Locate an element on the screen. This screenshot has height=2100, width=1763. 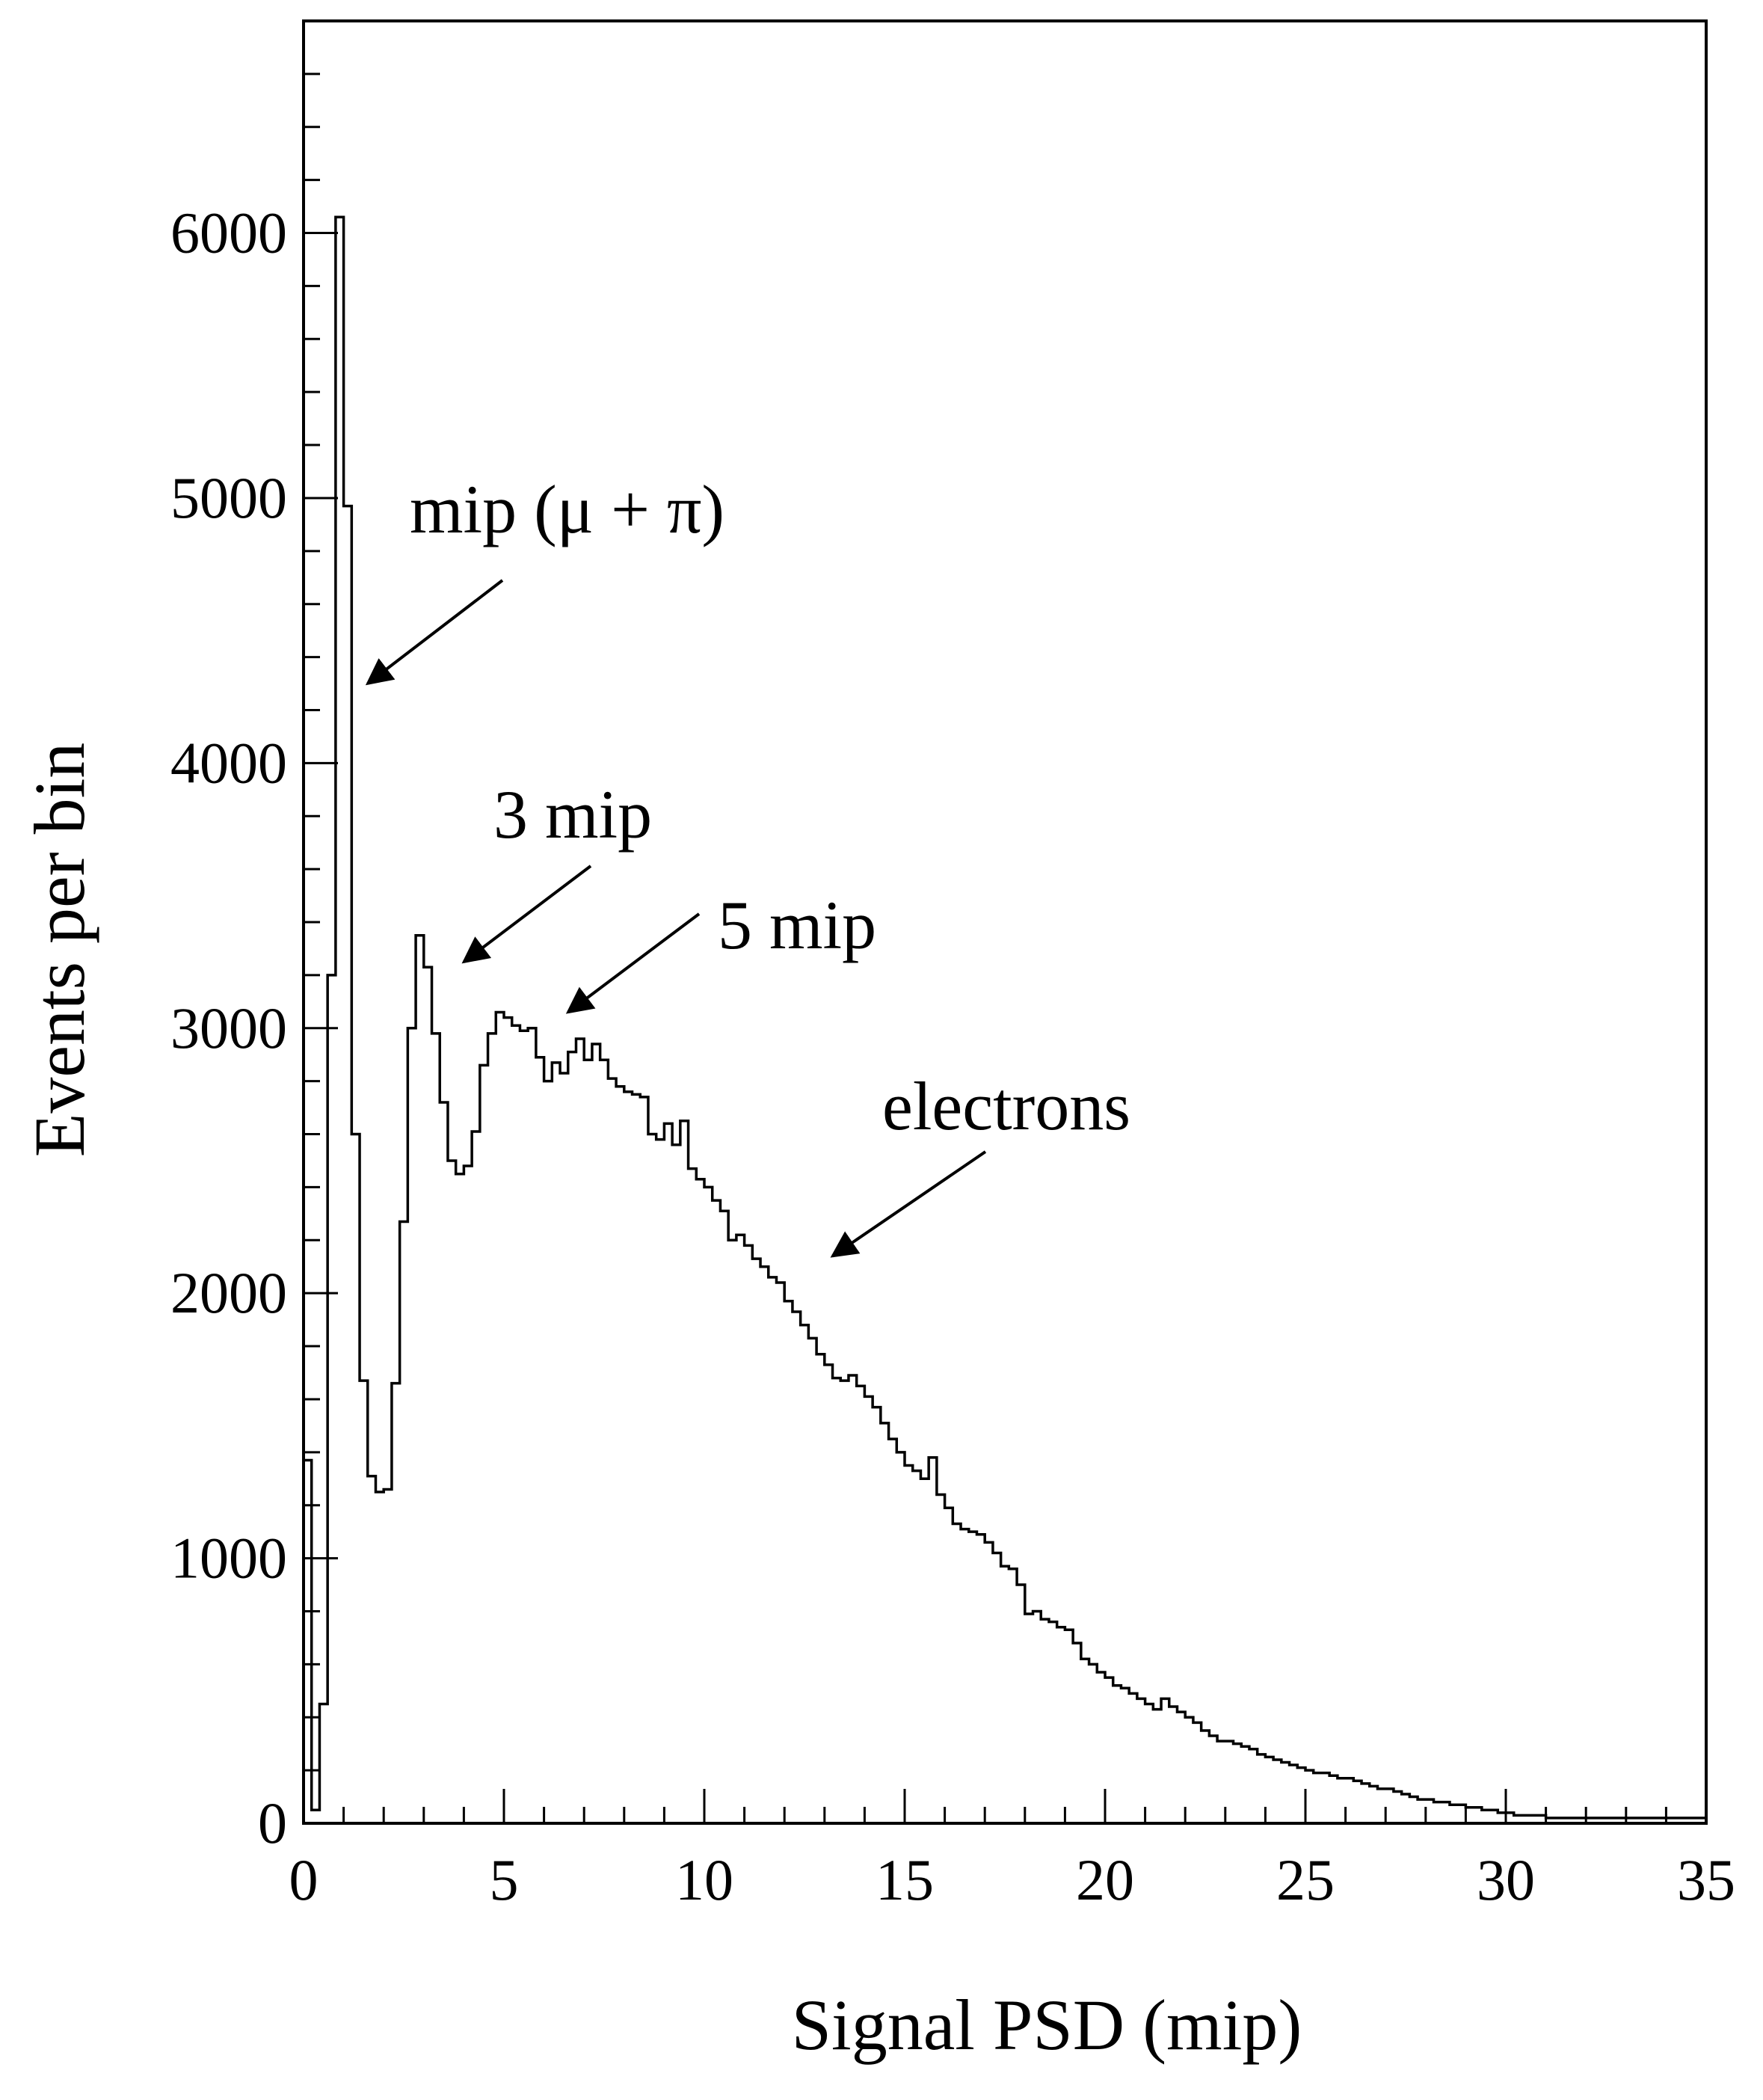
y-tick-label: 6000 is located at coordinates (228, 232).